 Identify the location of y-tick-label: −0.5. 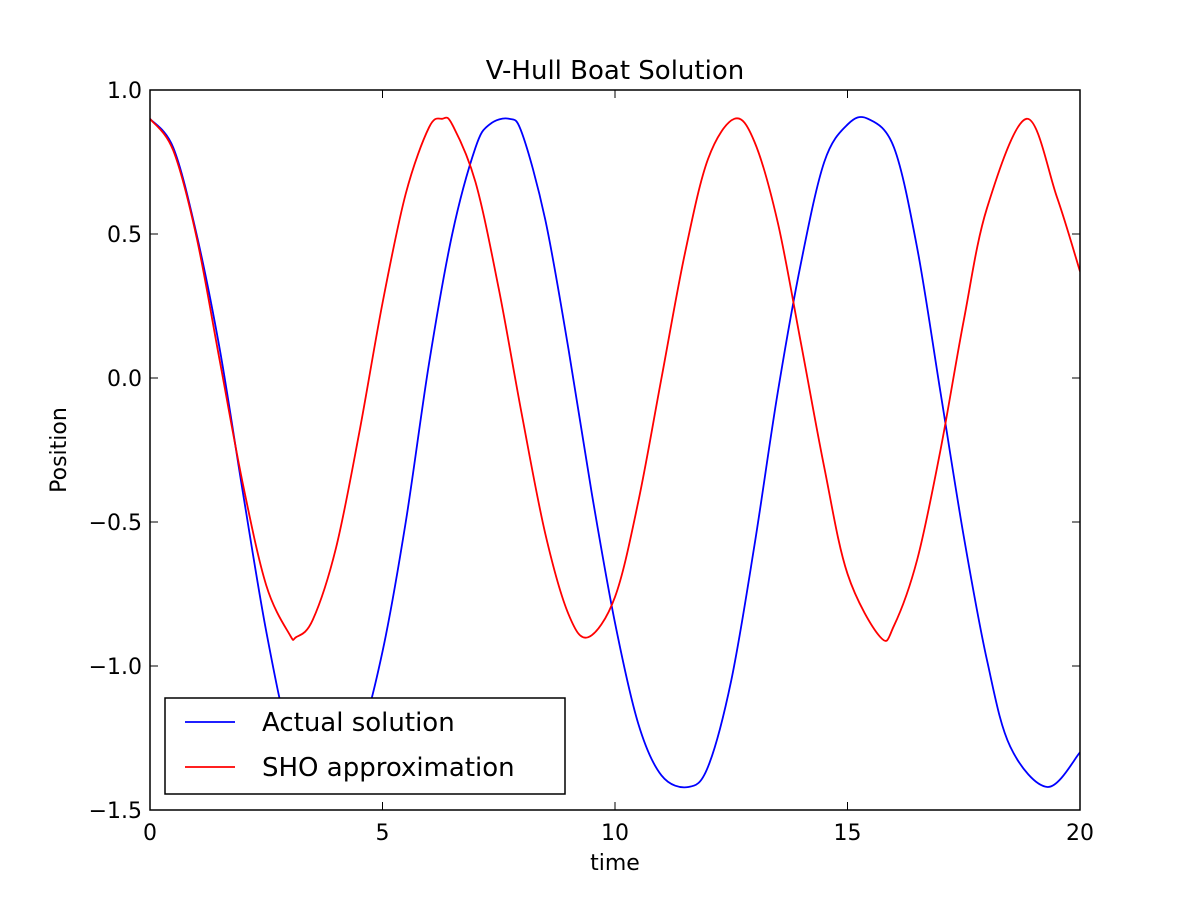
(115, 523).